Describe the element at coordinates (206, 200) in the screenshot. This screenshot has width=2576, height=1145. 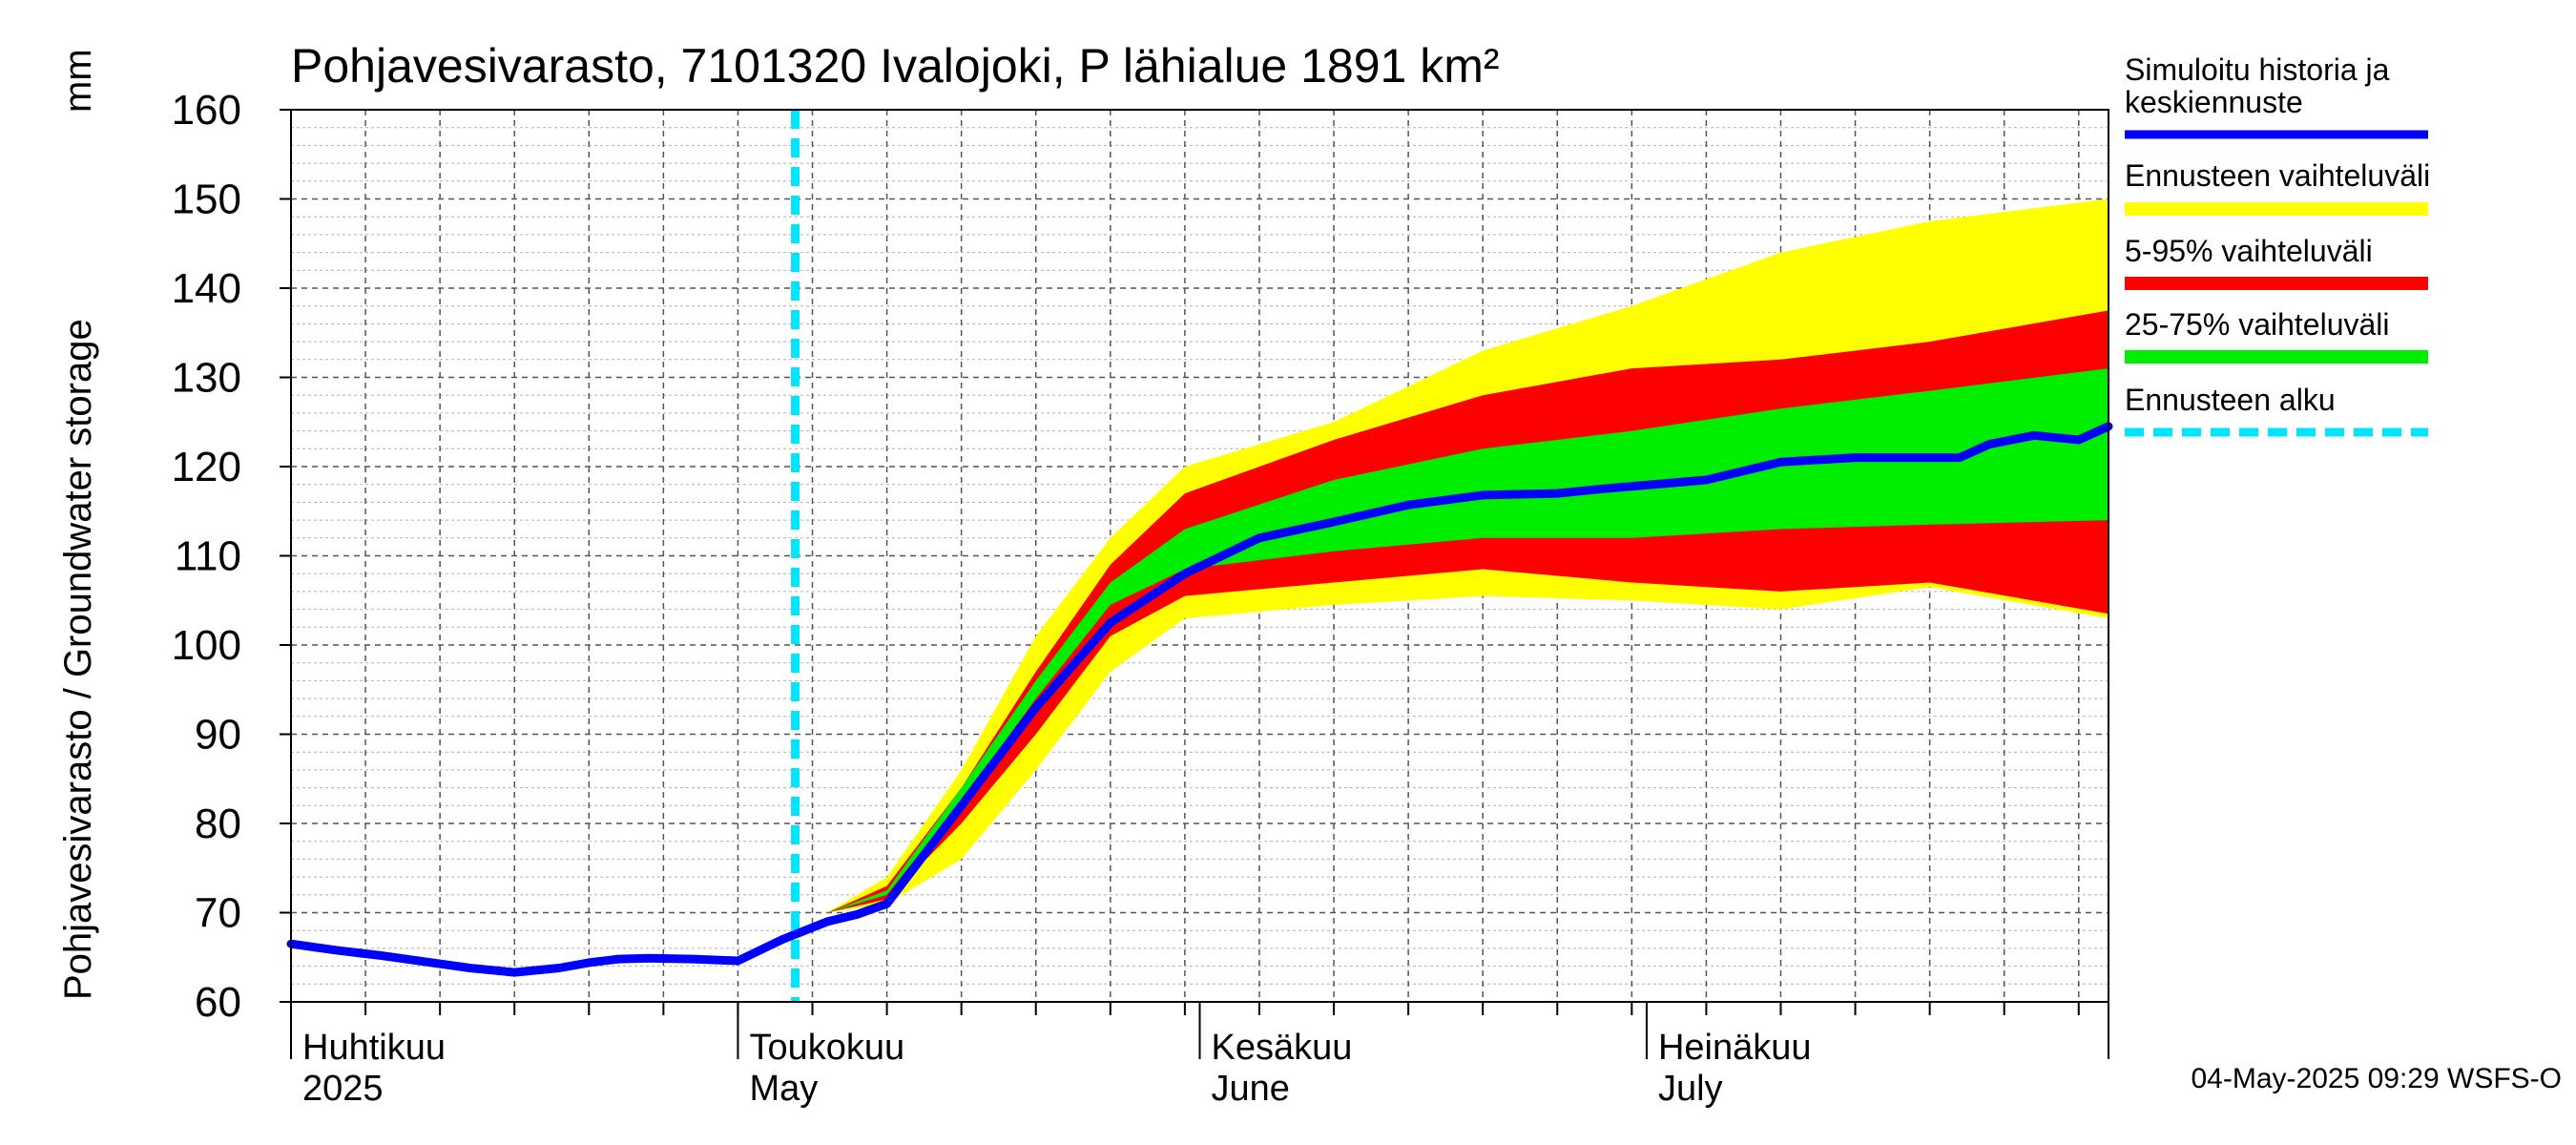
I see `y-tick-label: 150` at that location.